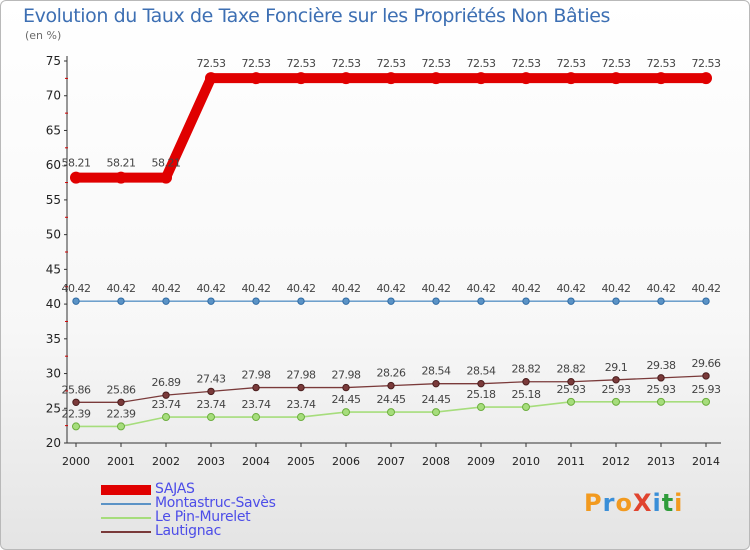 The image size is (750, 550). What do you see at coordinates (593, 503) in the screenshot?
I see `logo-letter: P` at bounding box center [593, 503].